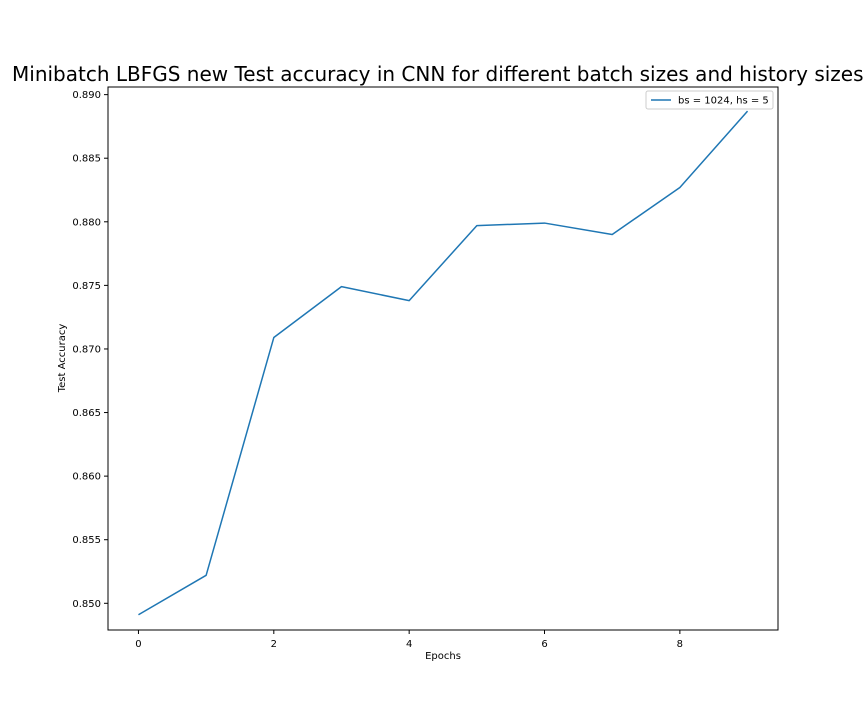 Image resolution: width=864 pixels, height=720 pixels. I want to click on legend-box, so click(709, 100).